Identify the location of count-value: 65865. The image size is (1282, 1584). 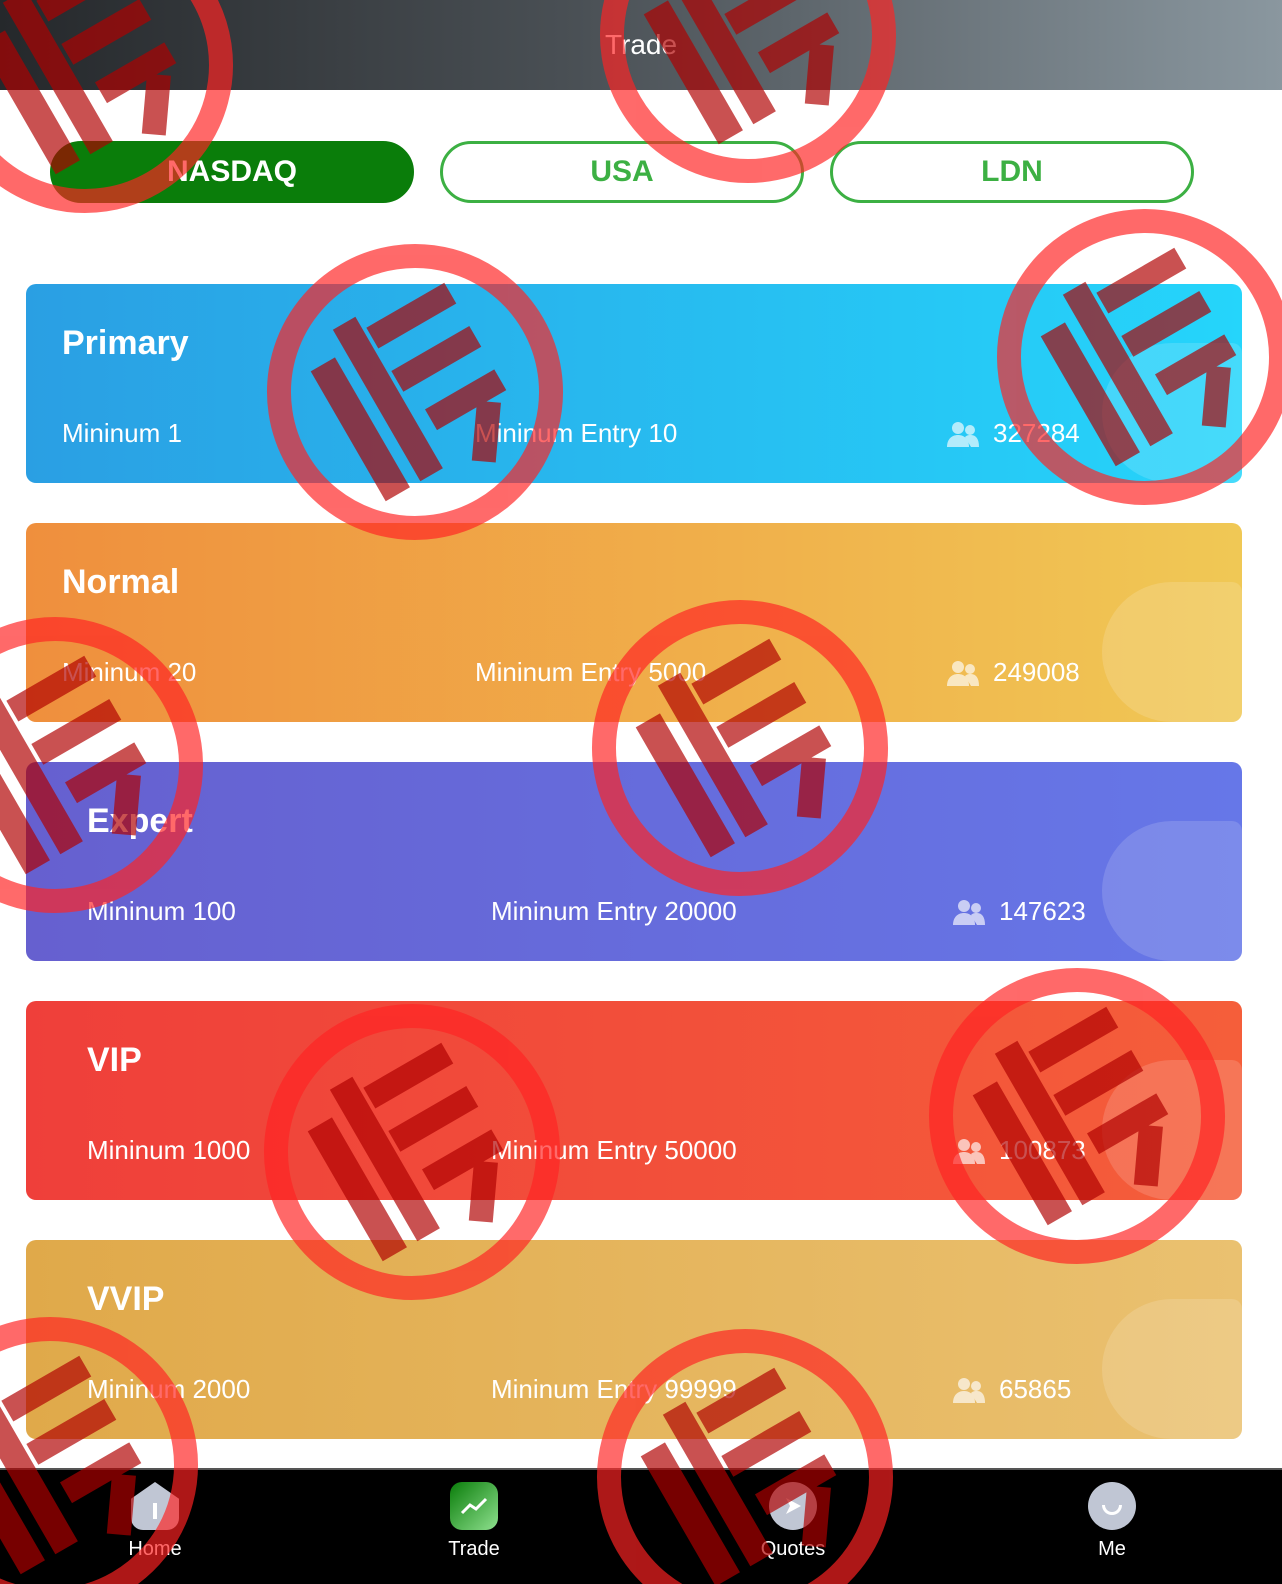
(1035, 1389).